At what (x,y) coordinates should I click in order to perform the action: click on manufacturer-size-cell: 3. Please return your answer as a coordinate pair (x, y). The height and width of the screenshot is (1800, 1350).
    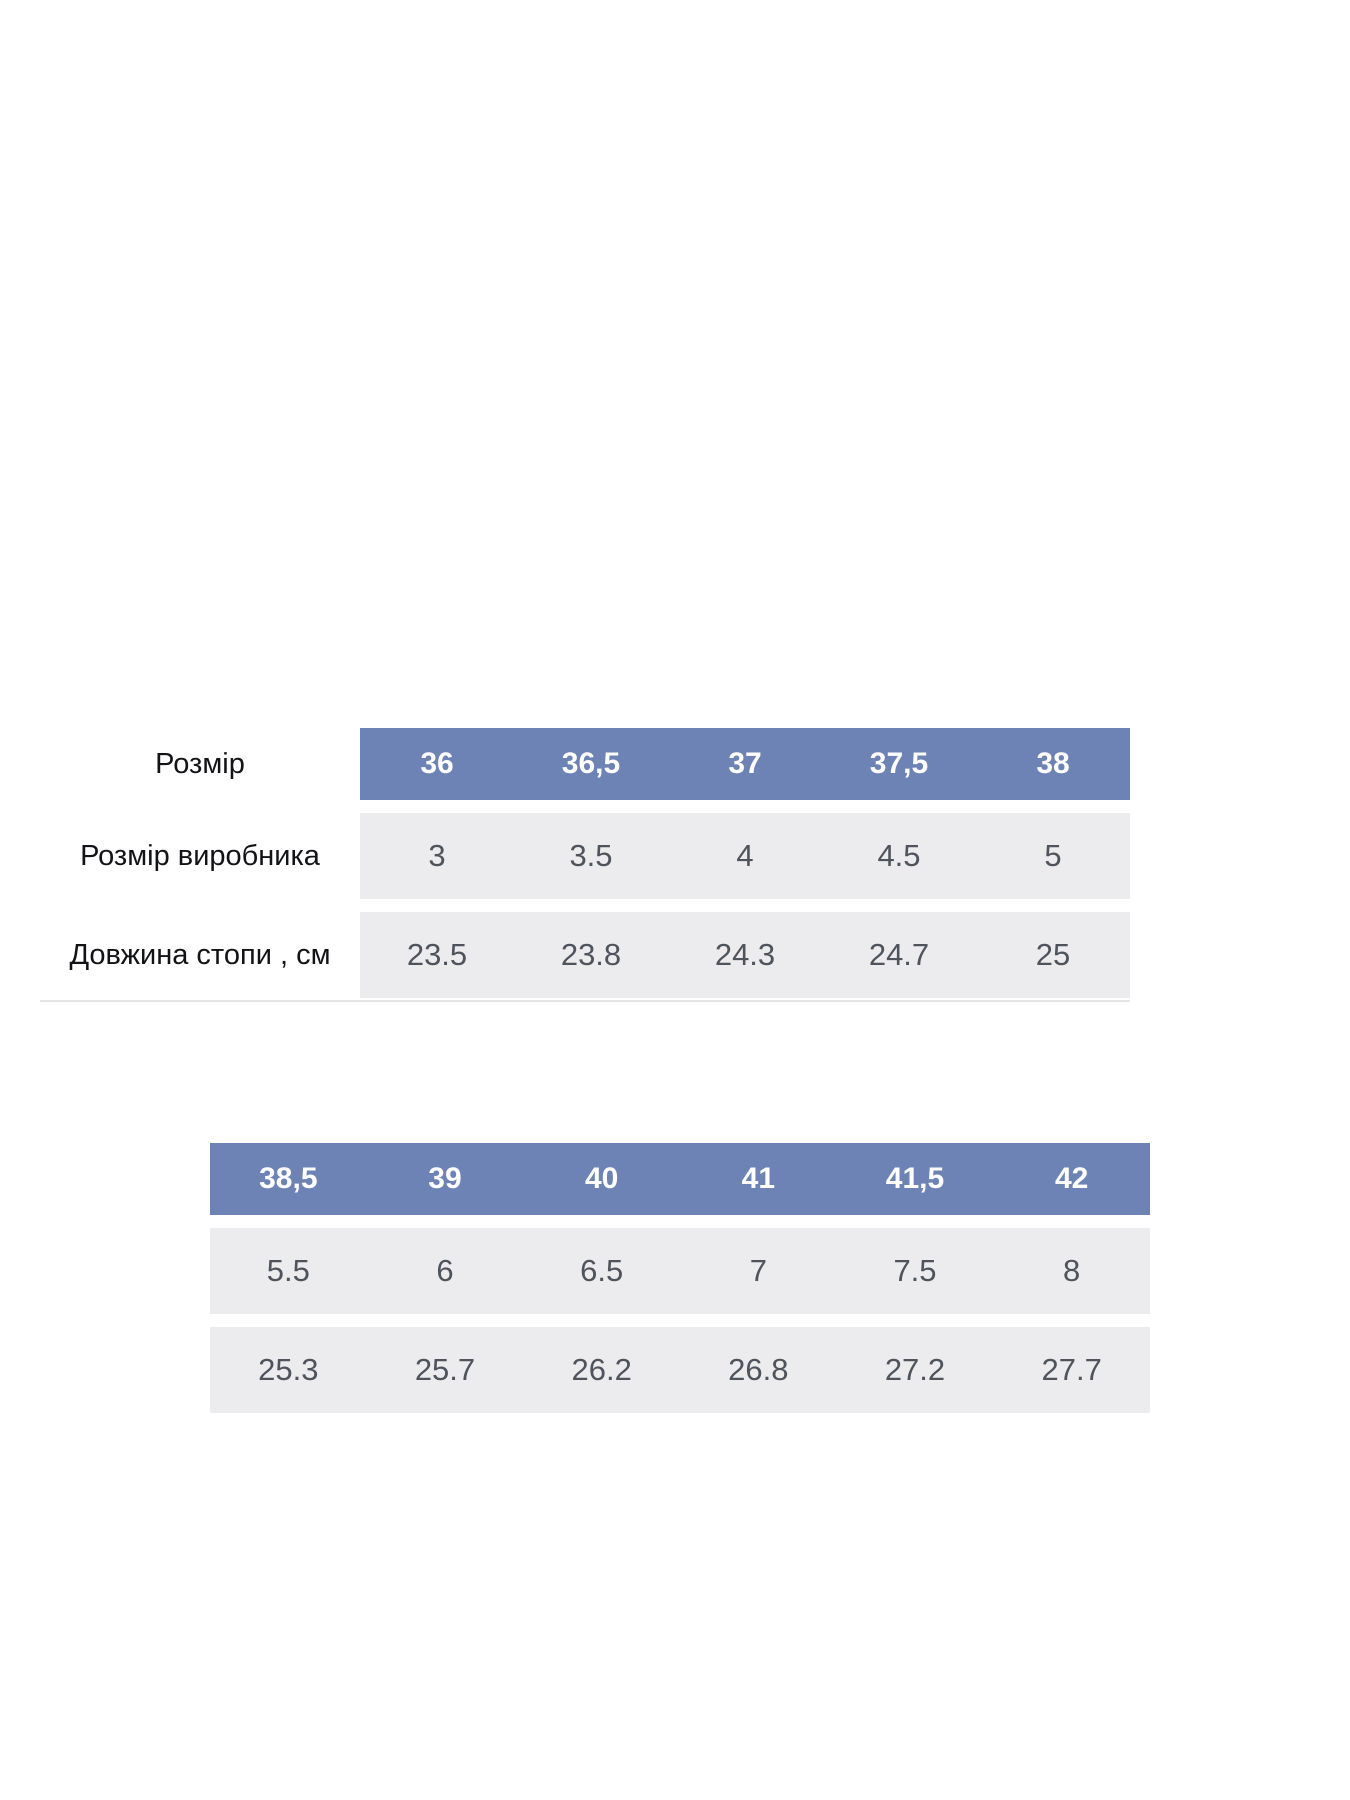
    Looking at the image, I should click on (437, 856).